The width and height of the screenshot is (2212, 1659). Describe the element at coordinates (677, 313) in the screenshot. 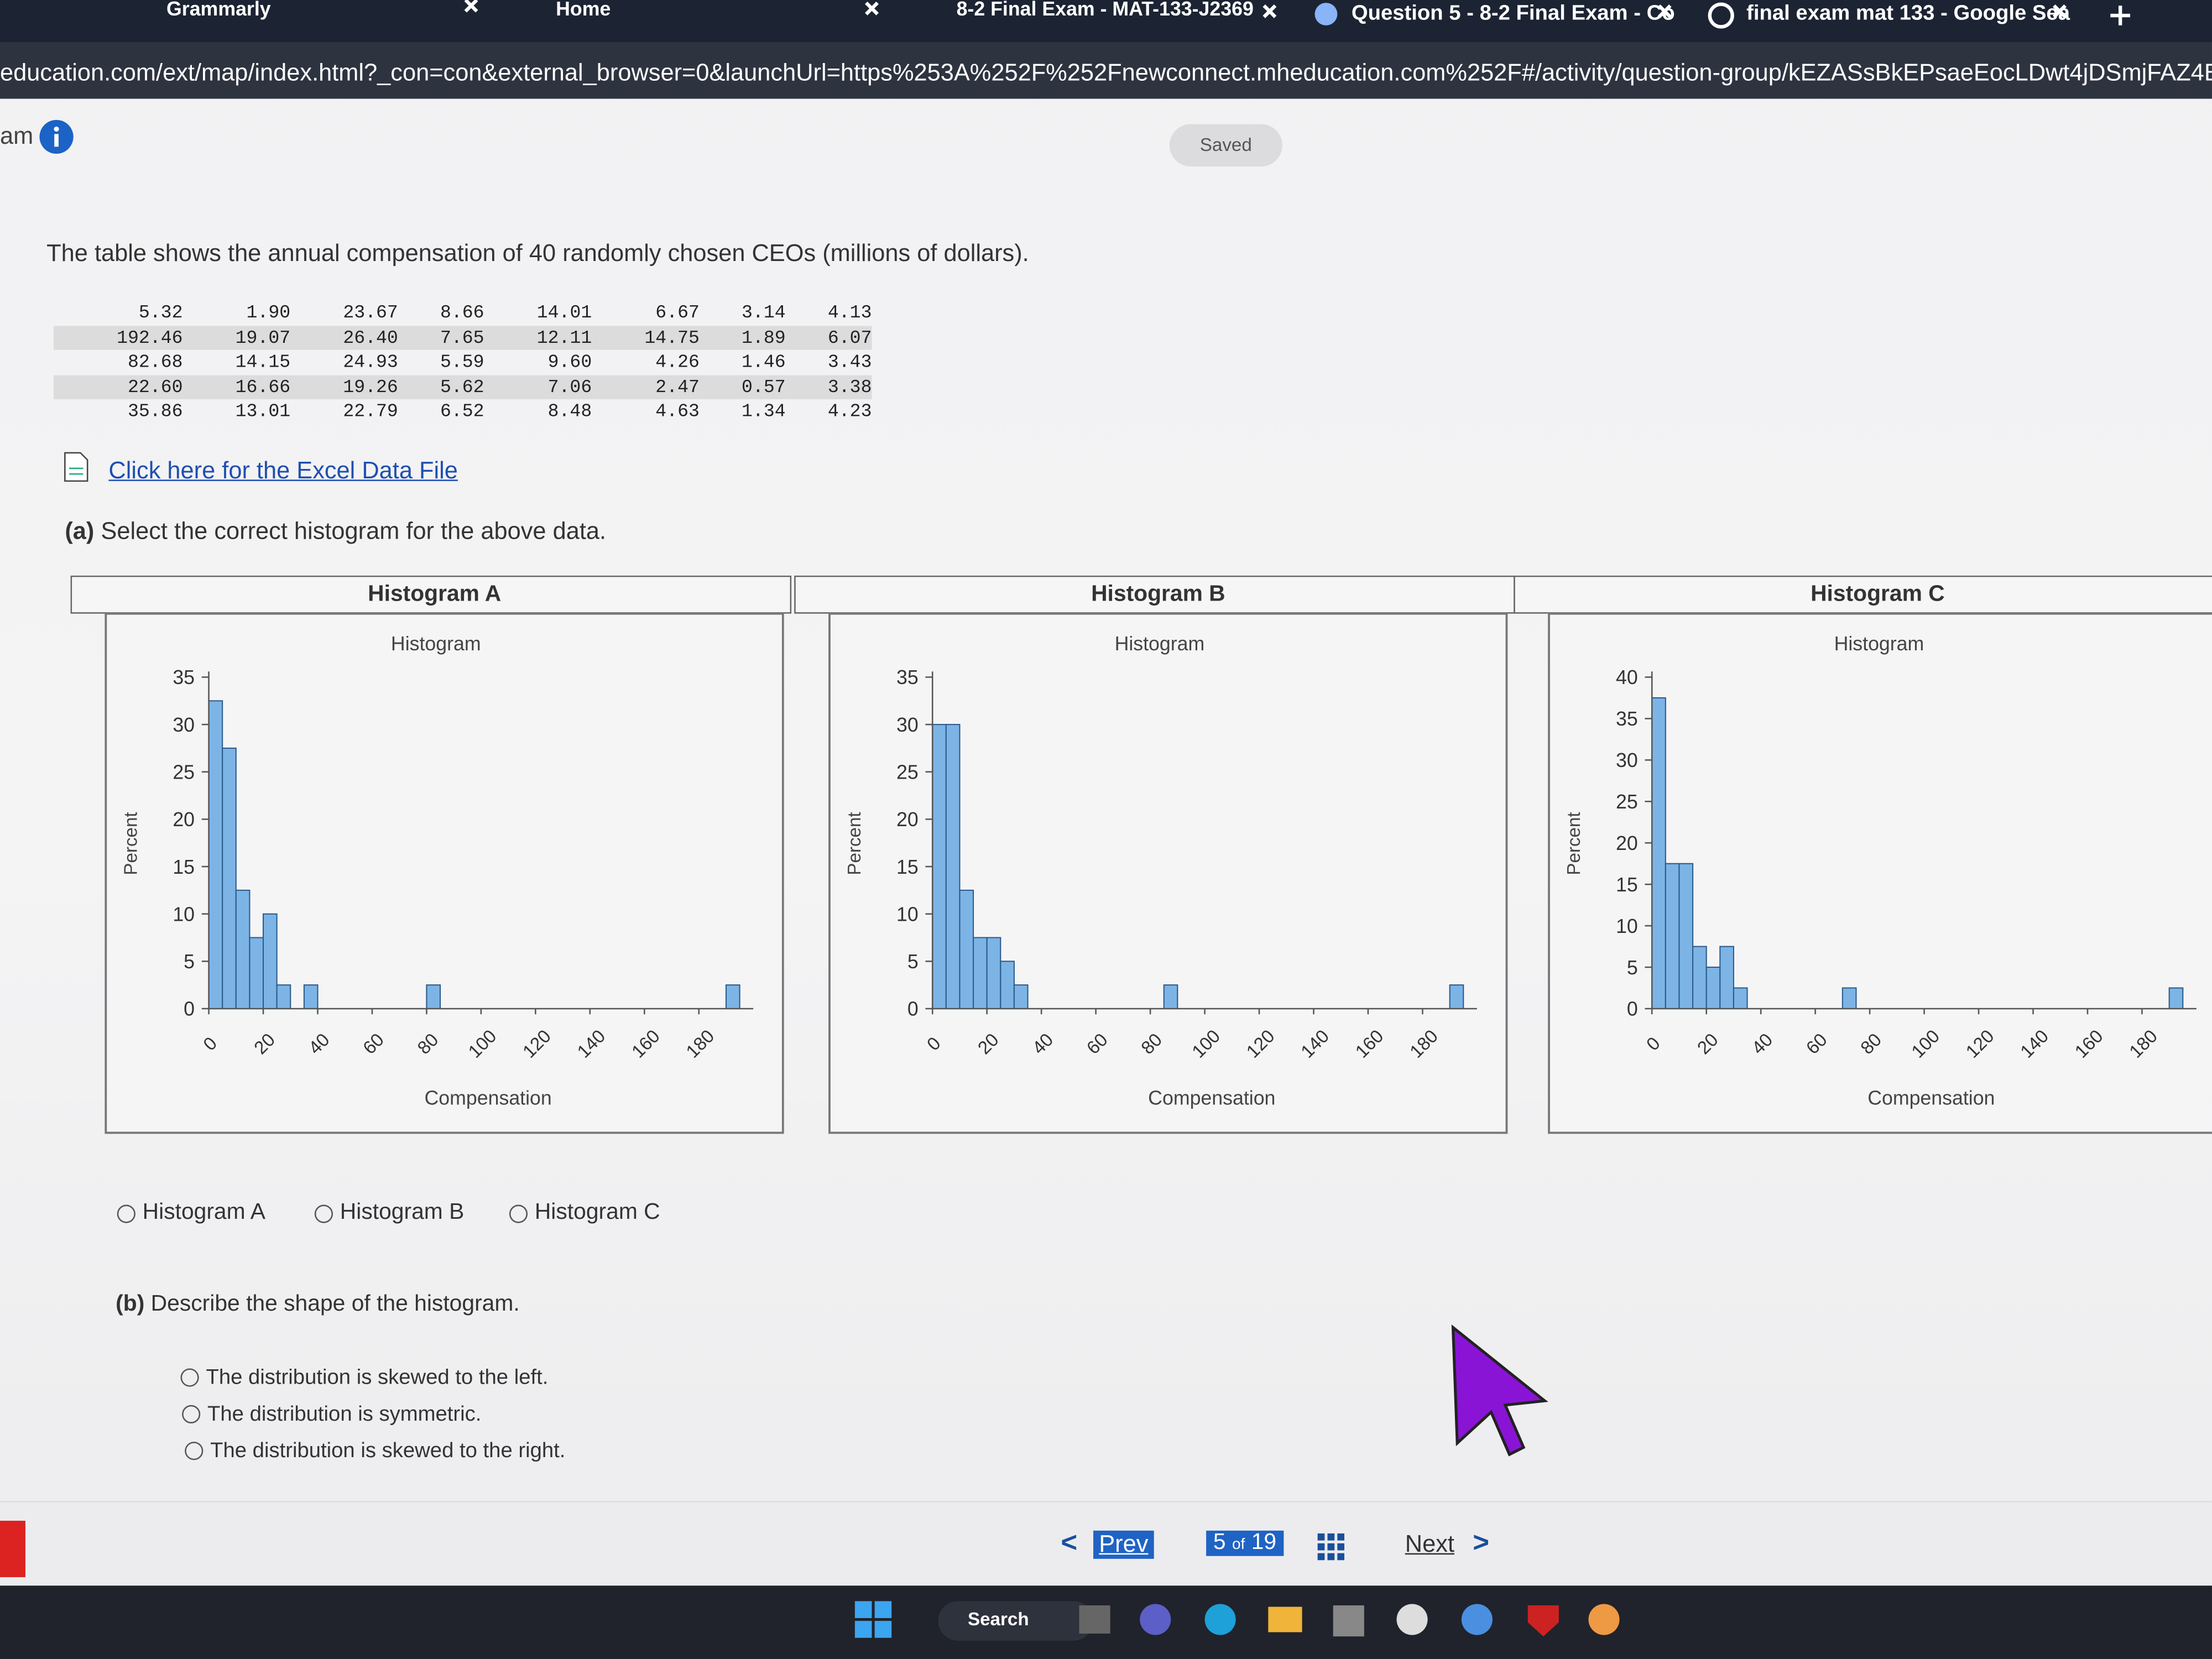

I see `table-cell: 6.67` at that location.